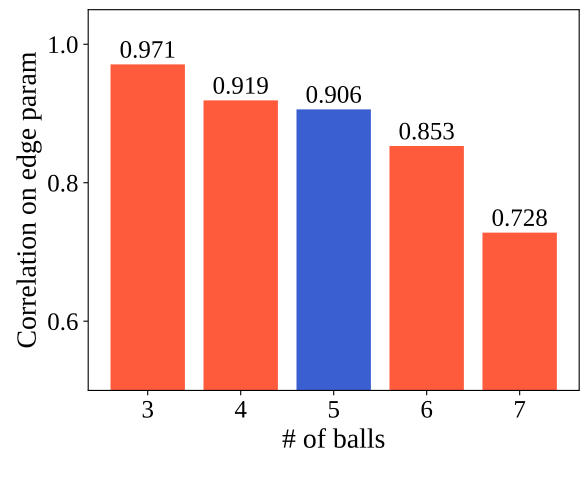 The width and height of the screenshot is (588, 482). What do you see at coordinates (427, 131) in the screenshot?
I see `data-label: 0.853` at bounding box center [427, 131].